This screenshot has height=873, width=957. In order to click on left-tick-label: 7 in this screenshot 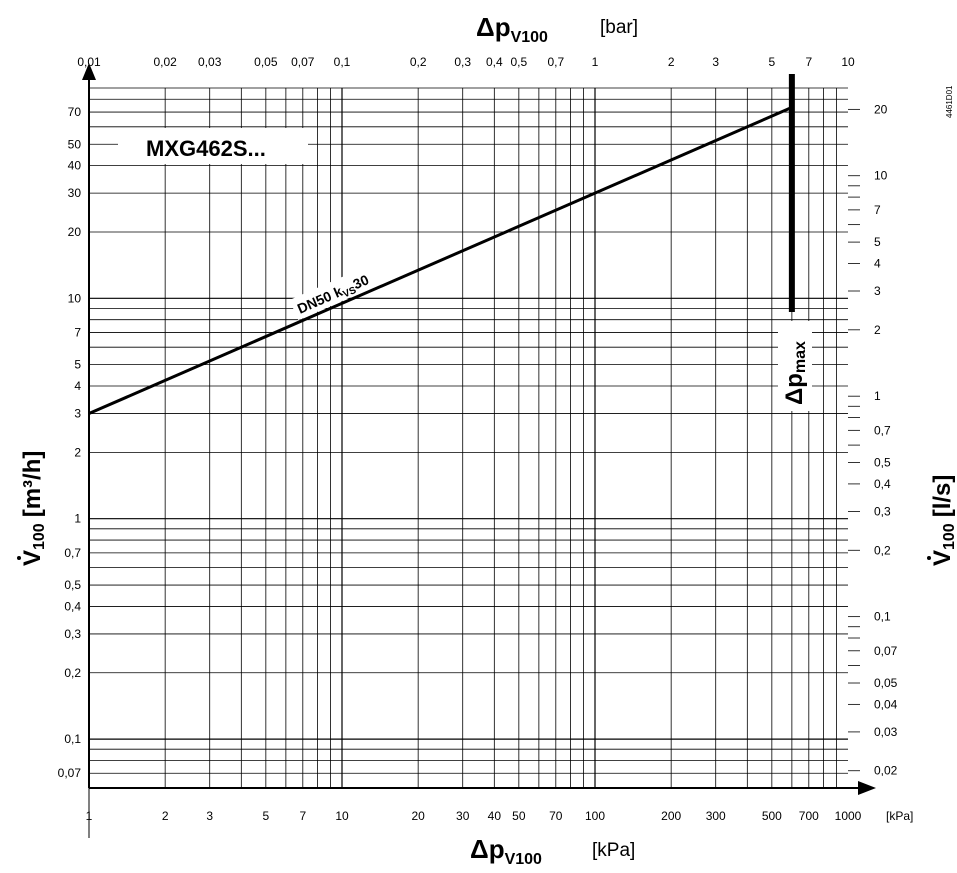, I will do `click(77, 332)`.